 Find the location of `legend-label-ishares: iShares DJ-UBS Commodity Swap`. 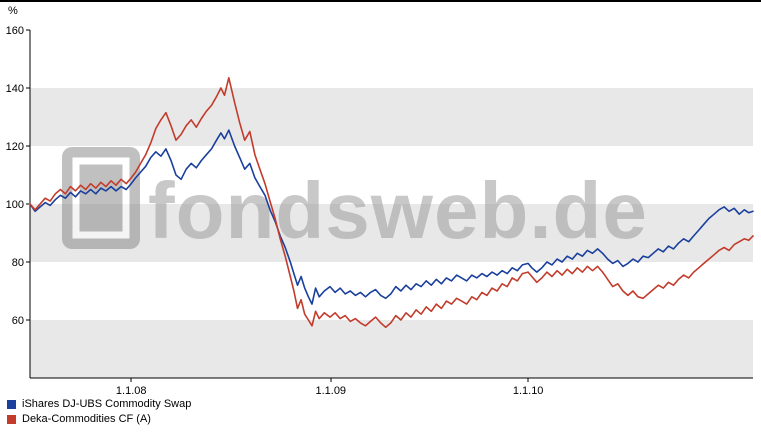

legend-label-ishares: iShares DJ-UBS Commodity Swap is located at coordinates (107, 404).